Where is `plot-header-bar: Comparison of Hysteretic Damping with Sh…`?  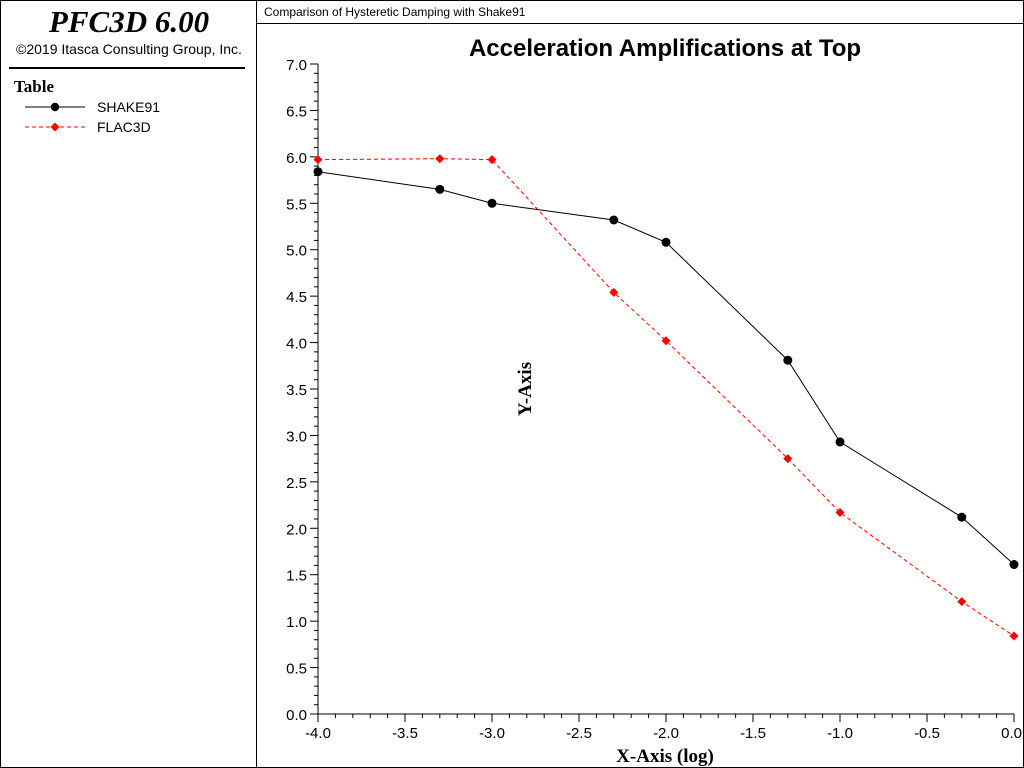
plot-header-bar: Comparison of Hysteretic Damping with Sh… is located at coordinates (640, 12).